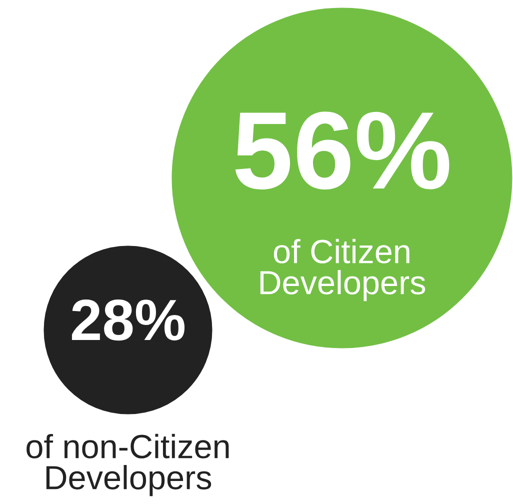 This screenshot has height=504, width=513. What do you see at coordinates (343, 270) in the screenshot?
I see `category-label: of Citizen Developers` at bounding box center [343, 270].